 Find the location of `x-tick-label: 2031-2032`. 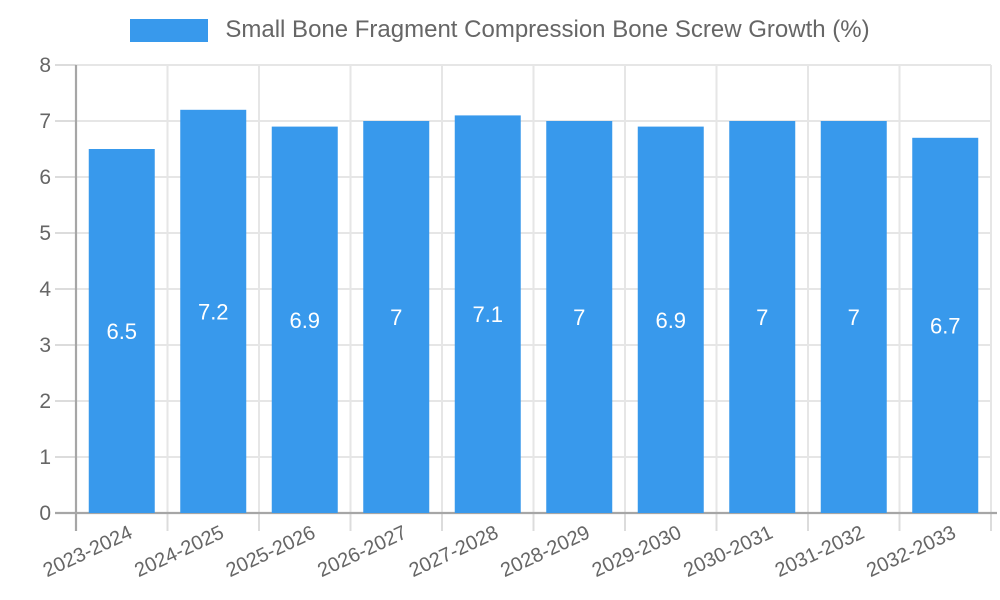

x-tick-label: 2031-2032 is located at coordinates (820, 552).